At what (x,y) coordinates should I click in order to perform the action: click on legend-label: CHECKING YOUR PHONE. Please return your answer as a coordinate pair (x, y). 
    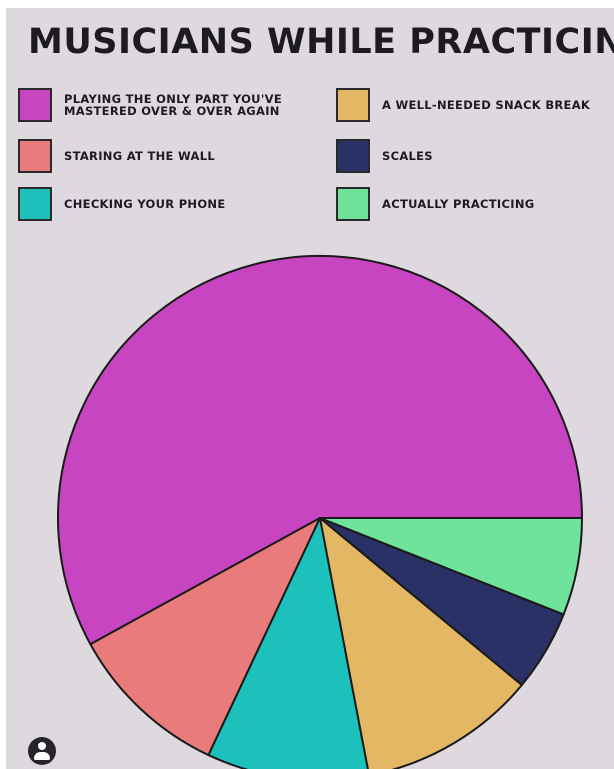
    Looking at the image, I should click on (145, 204).